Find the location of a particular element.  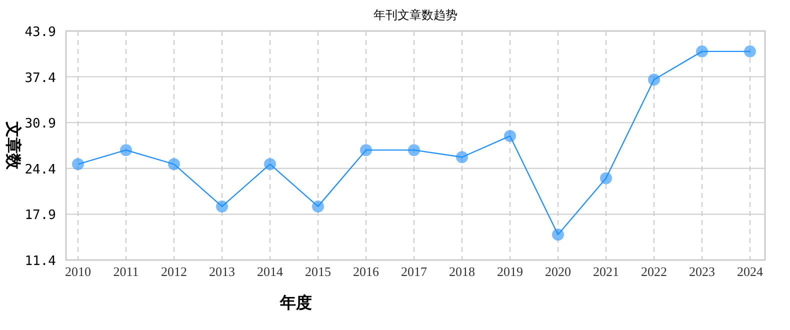

x-tick-label: 2024 is located at coordinates (750, 271).